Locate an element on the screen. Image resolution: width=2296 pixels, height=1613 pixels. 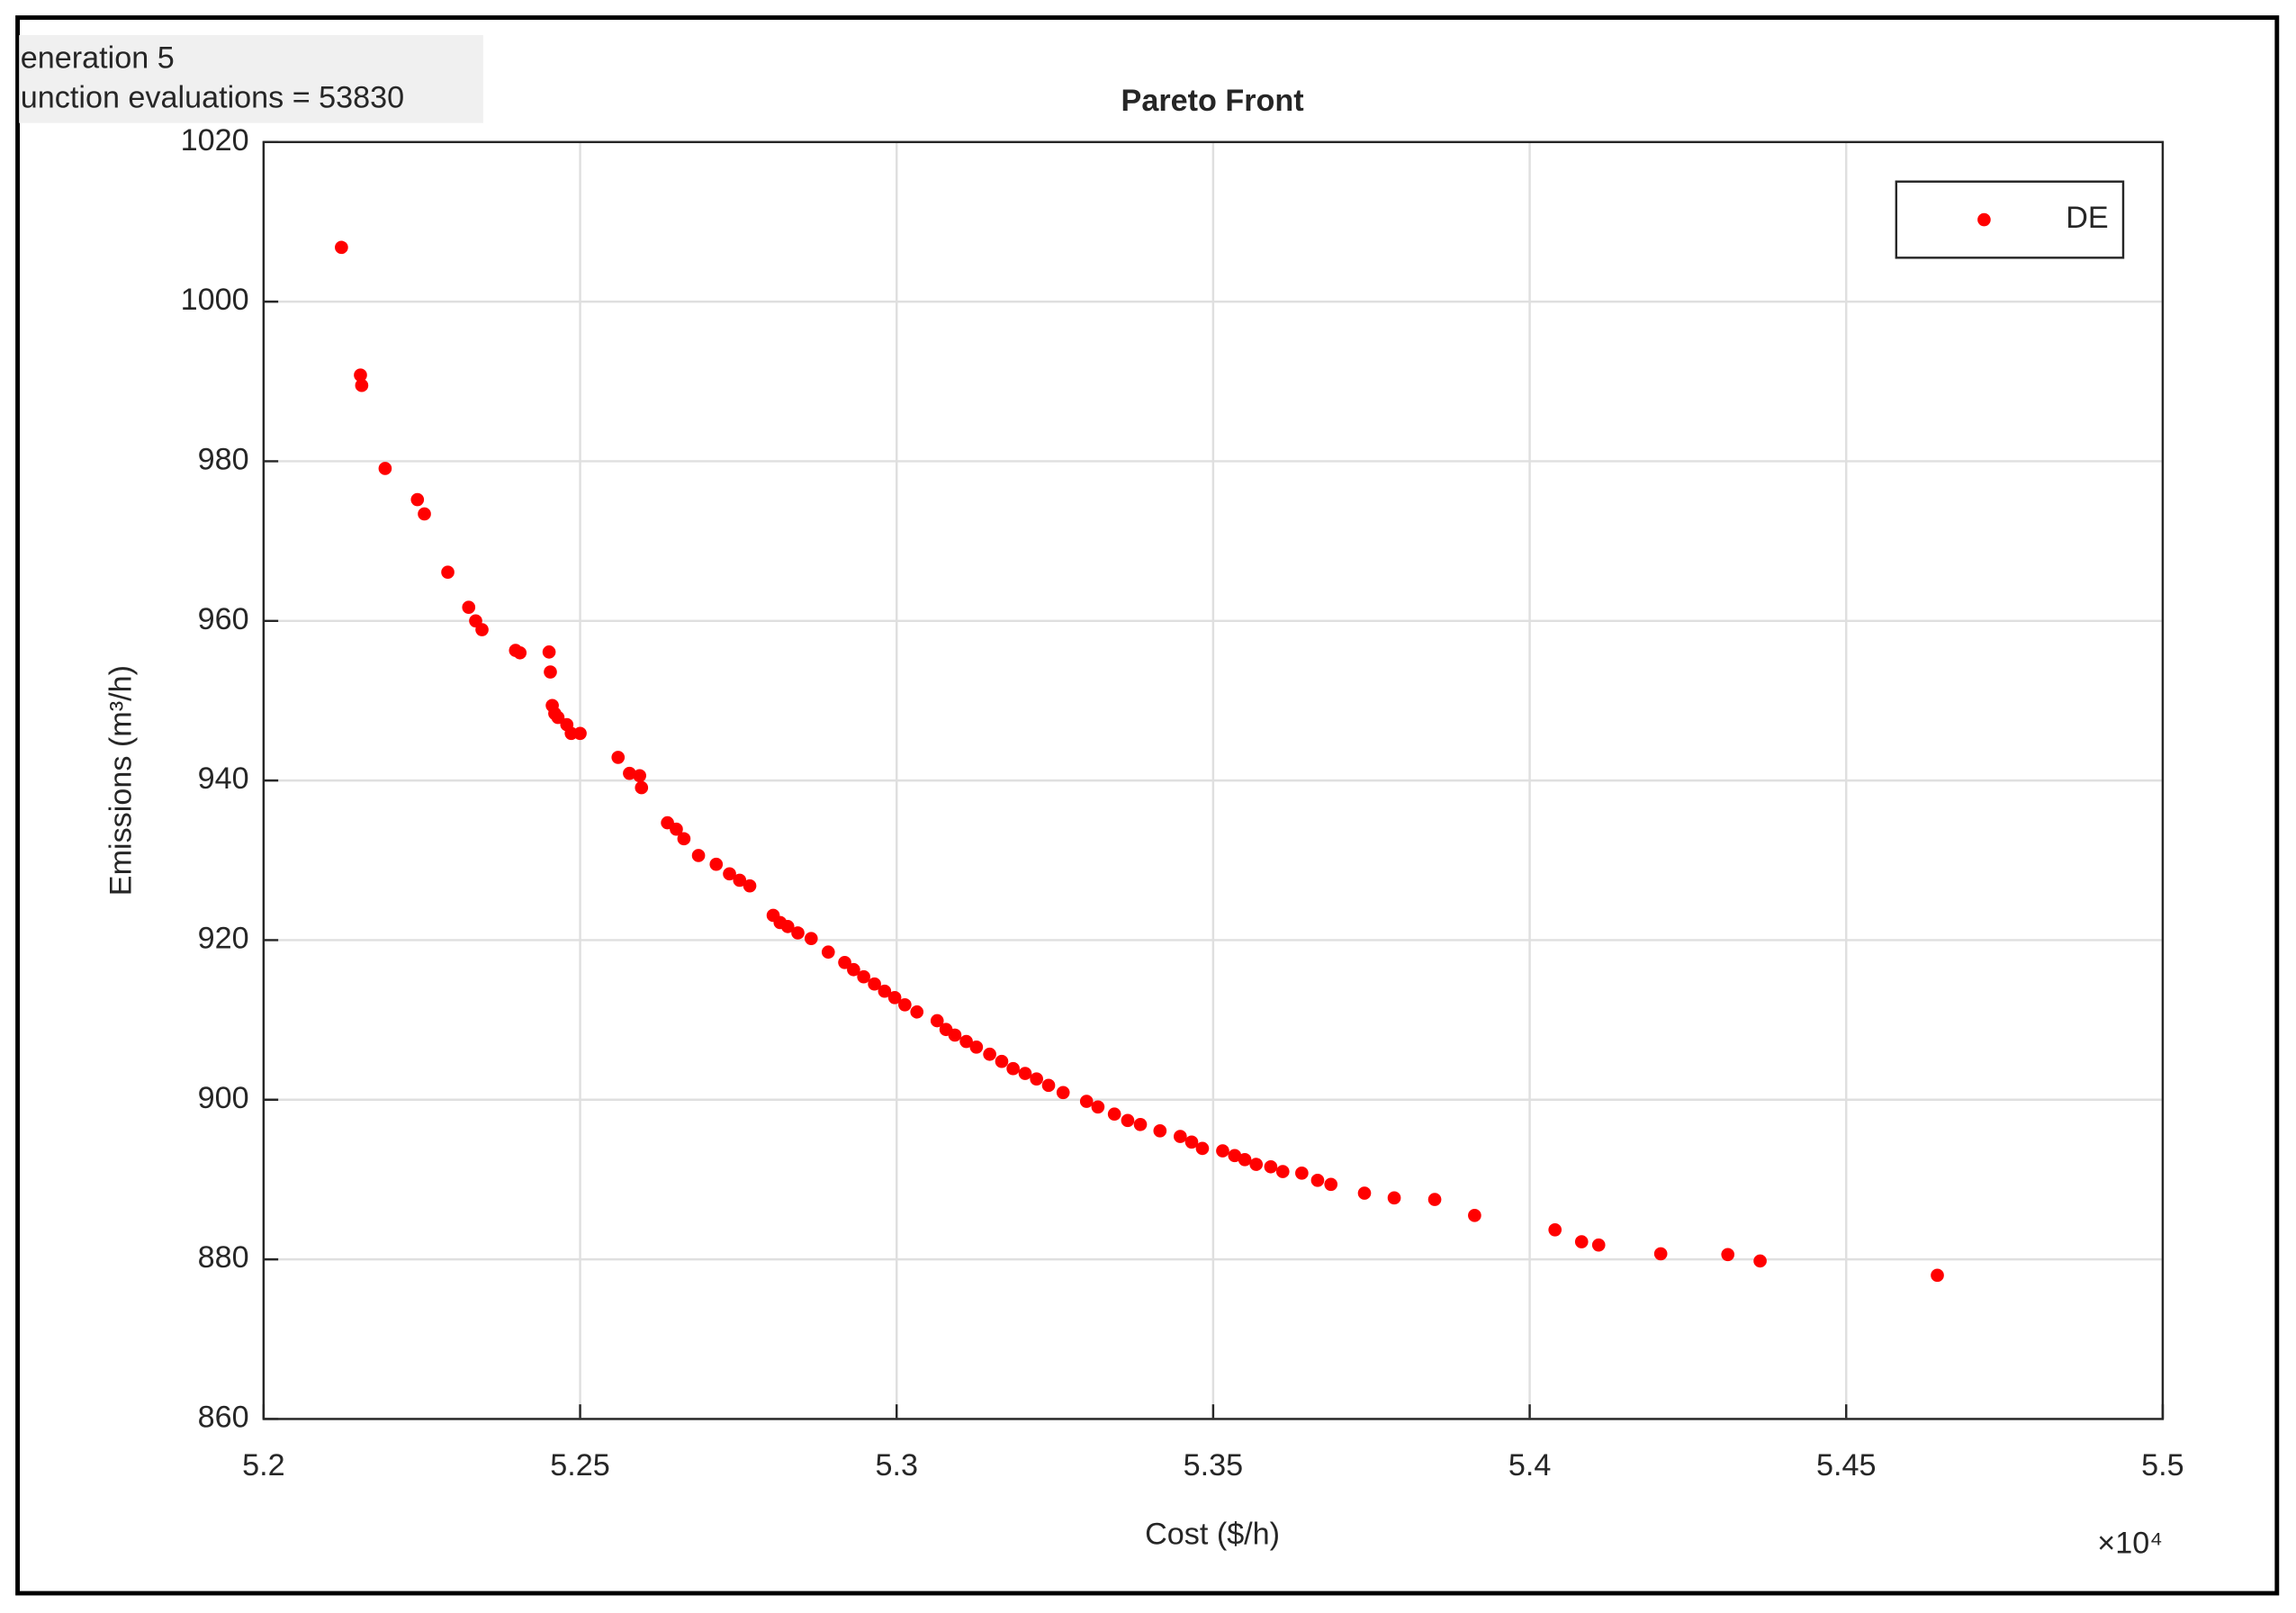
legend: DE is located at coordinates (2010, 219).